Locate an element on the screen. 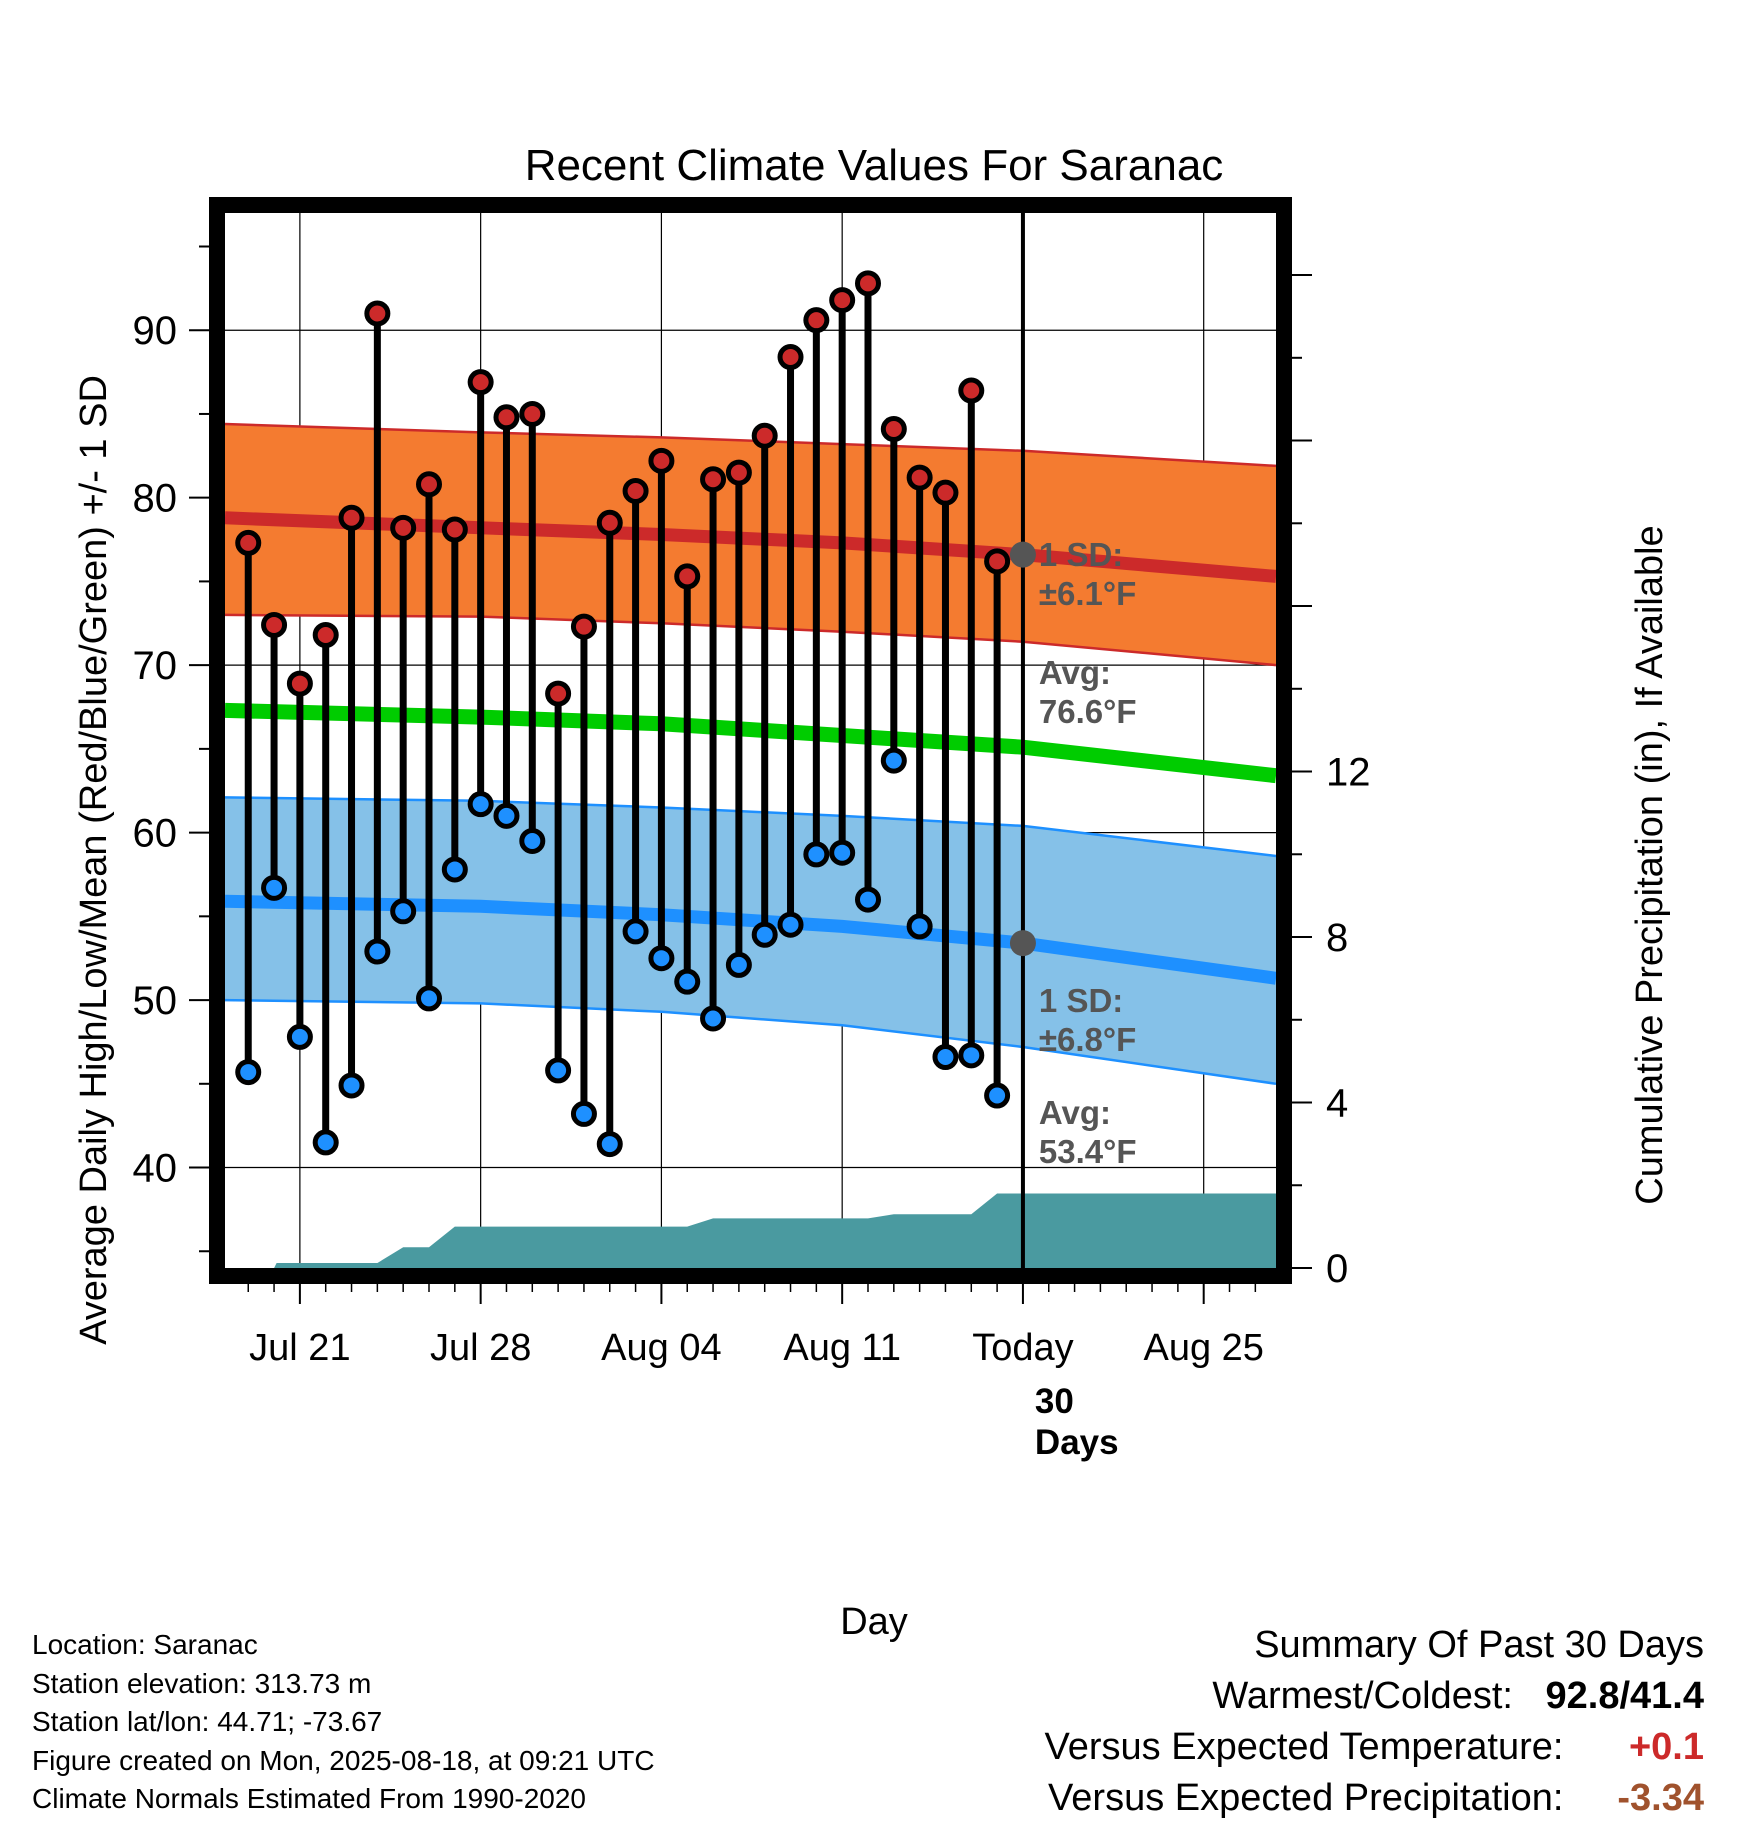  y-tick-label: 50 is located at coordinates (155, 1001).